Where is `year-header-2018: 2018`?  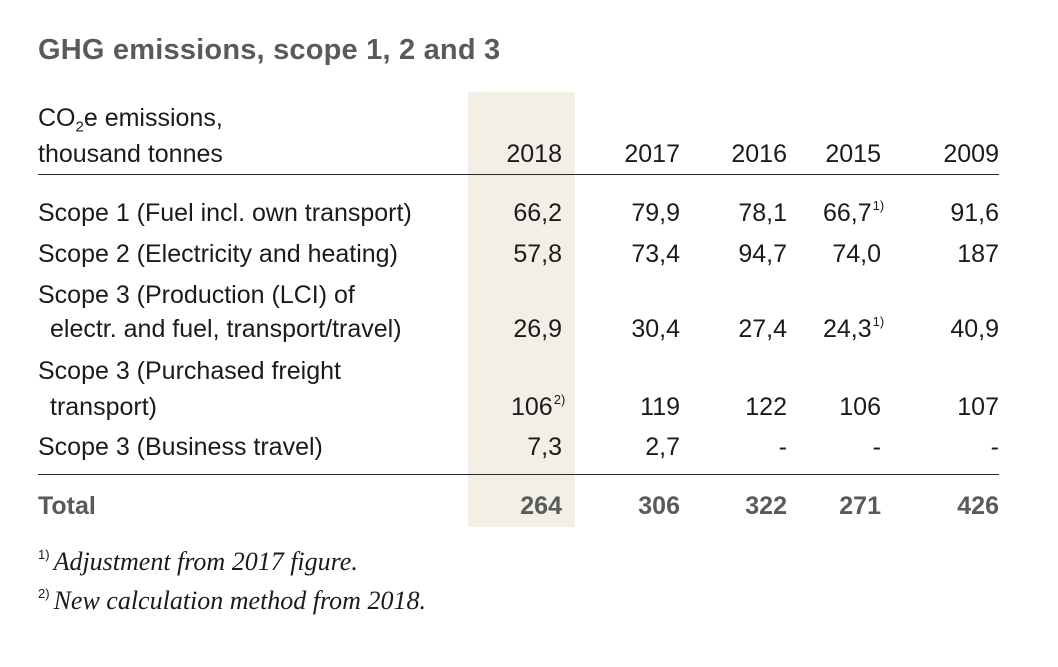 year-header-2018: 2018 is located at coordinates (534, 154).